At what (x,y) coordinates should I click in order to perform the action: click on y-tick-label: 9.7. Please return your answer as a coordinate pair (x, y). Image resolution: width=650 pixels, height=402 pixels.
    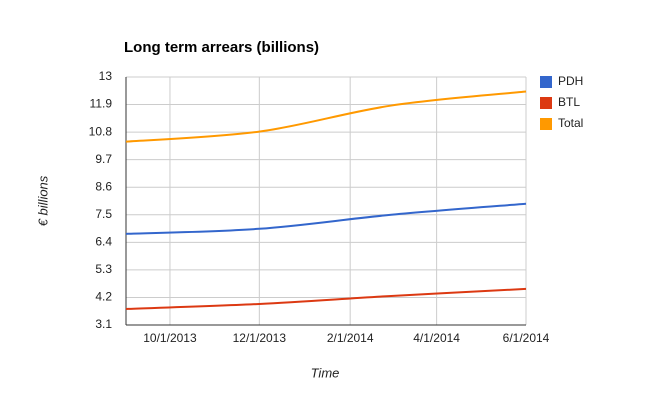
    Looking at the image, I should click on (103, 159).